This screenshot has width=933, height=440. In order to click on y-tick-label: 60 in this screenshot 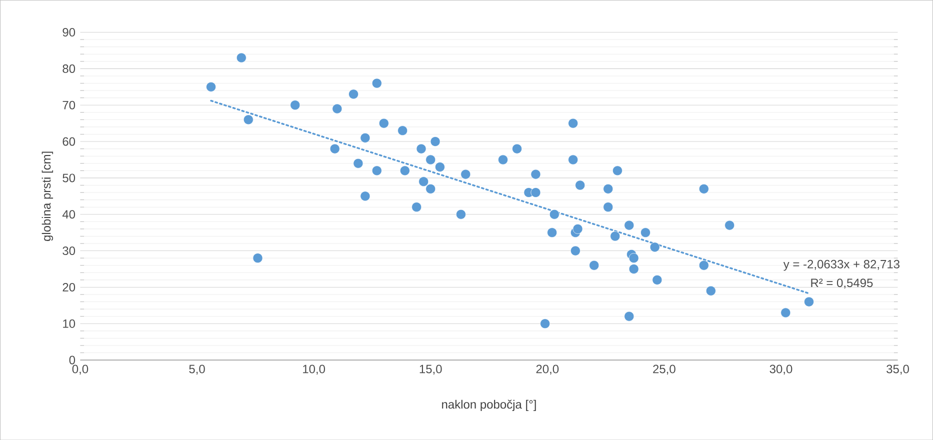, I will do `click(69, 141)`.